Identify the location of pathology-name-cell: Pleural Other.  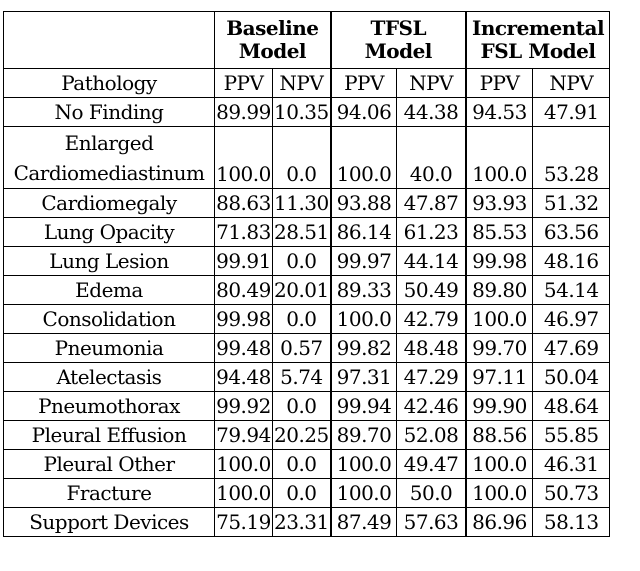
(109, 464).